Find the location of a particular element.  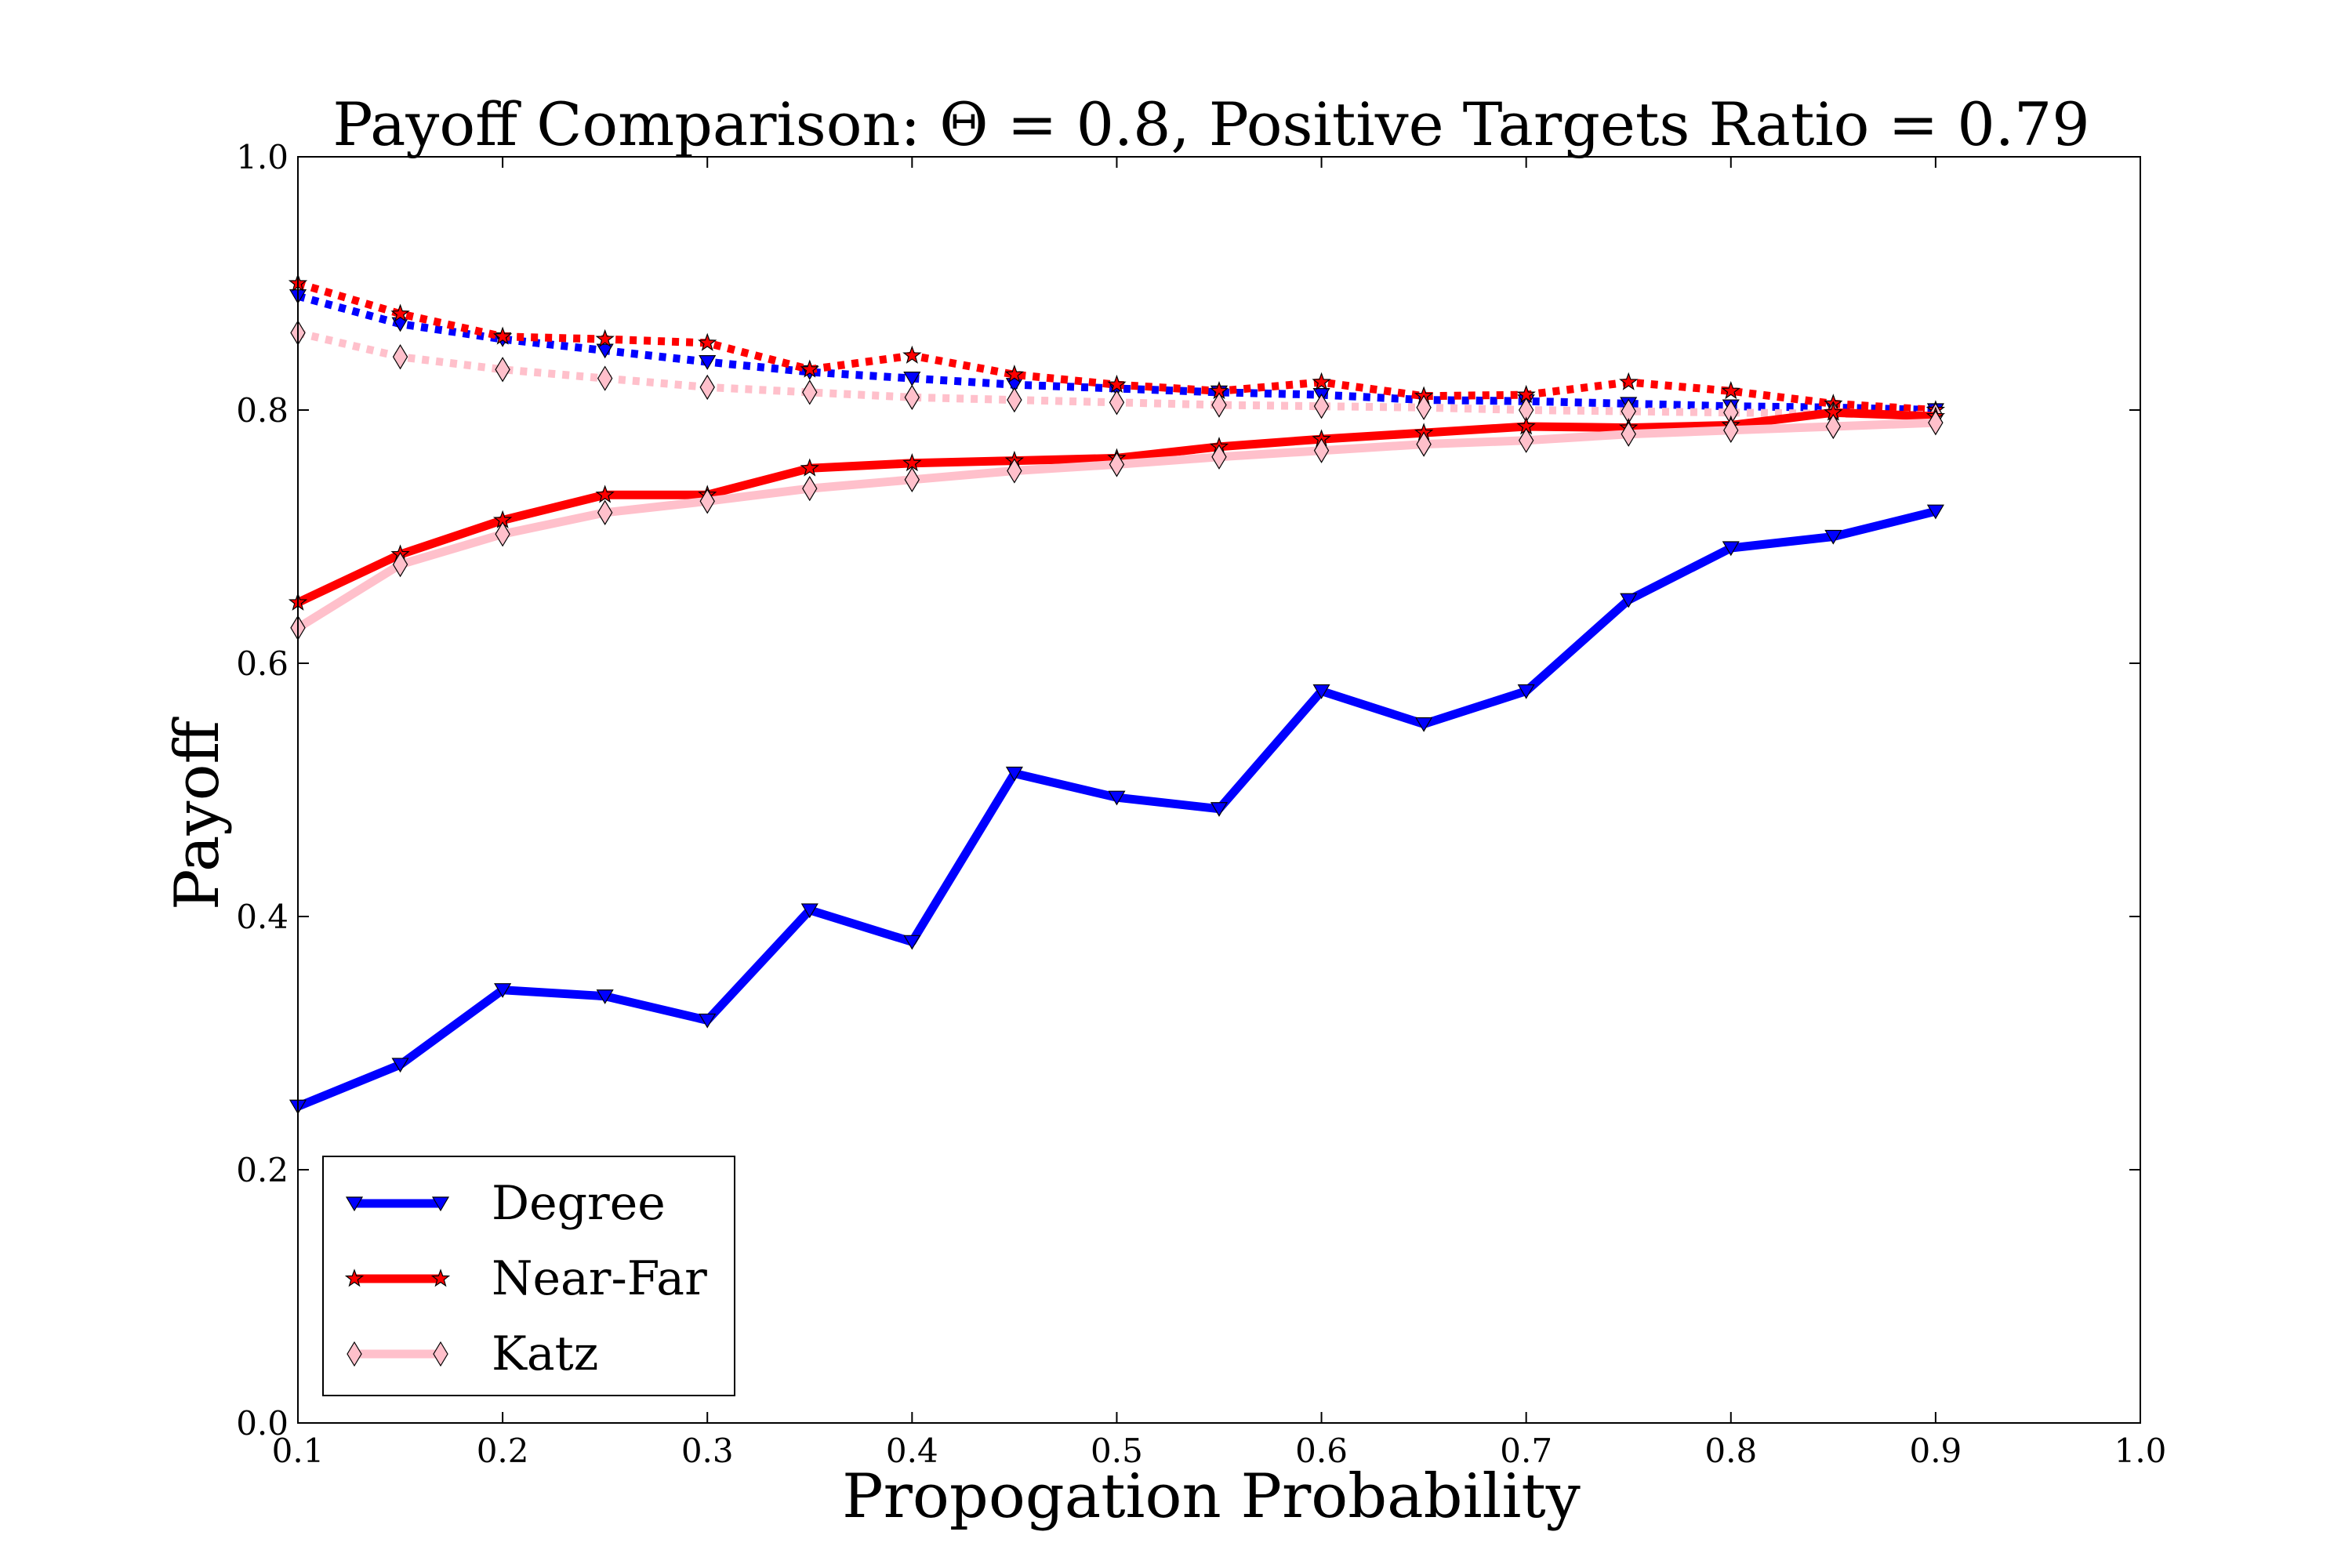

series-series-4-dotted is located at coordinates (1117, 346).